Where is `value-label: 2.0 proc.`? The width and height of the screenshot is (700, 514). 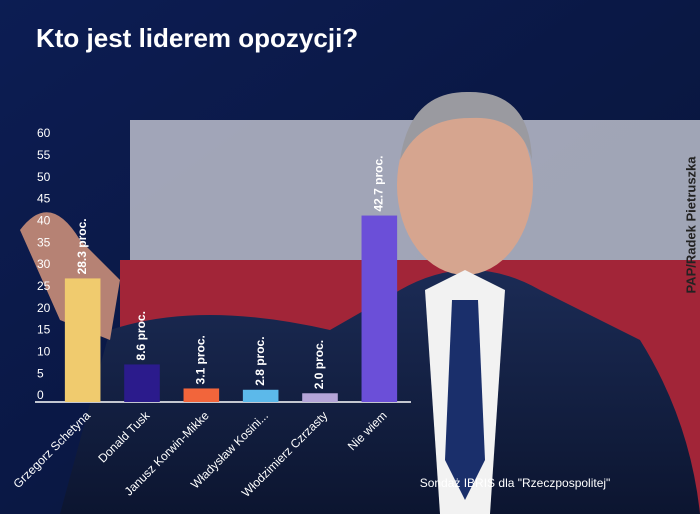
value-label: 2.0 proc. is located at coordinates (319, 364).